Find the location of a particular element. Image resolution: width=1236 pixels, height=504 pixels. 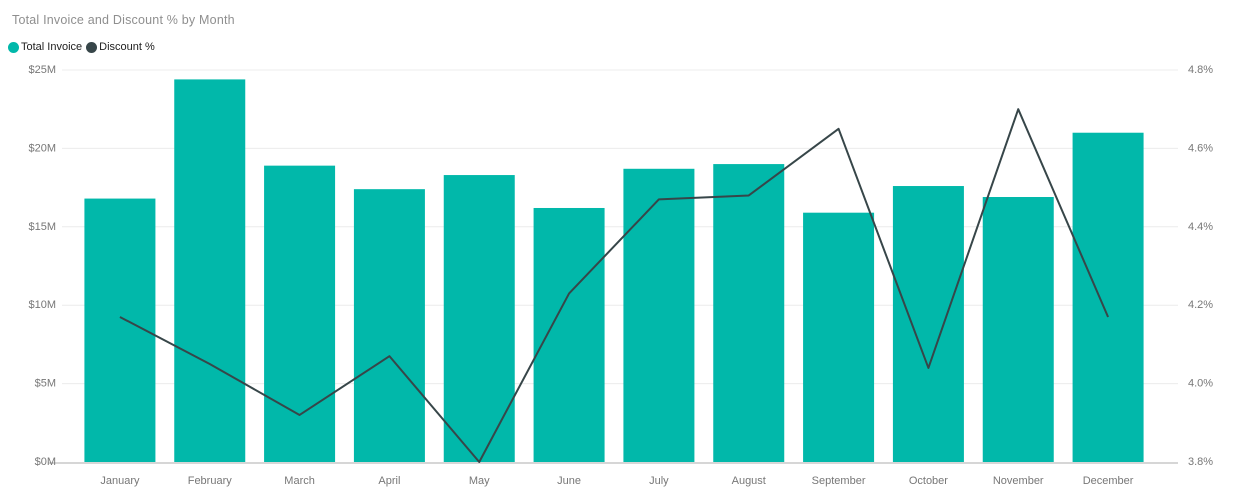

left-axis-tick-label: $15M is located at coordinates (42, 227).